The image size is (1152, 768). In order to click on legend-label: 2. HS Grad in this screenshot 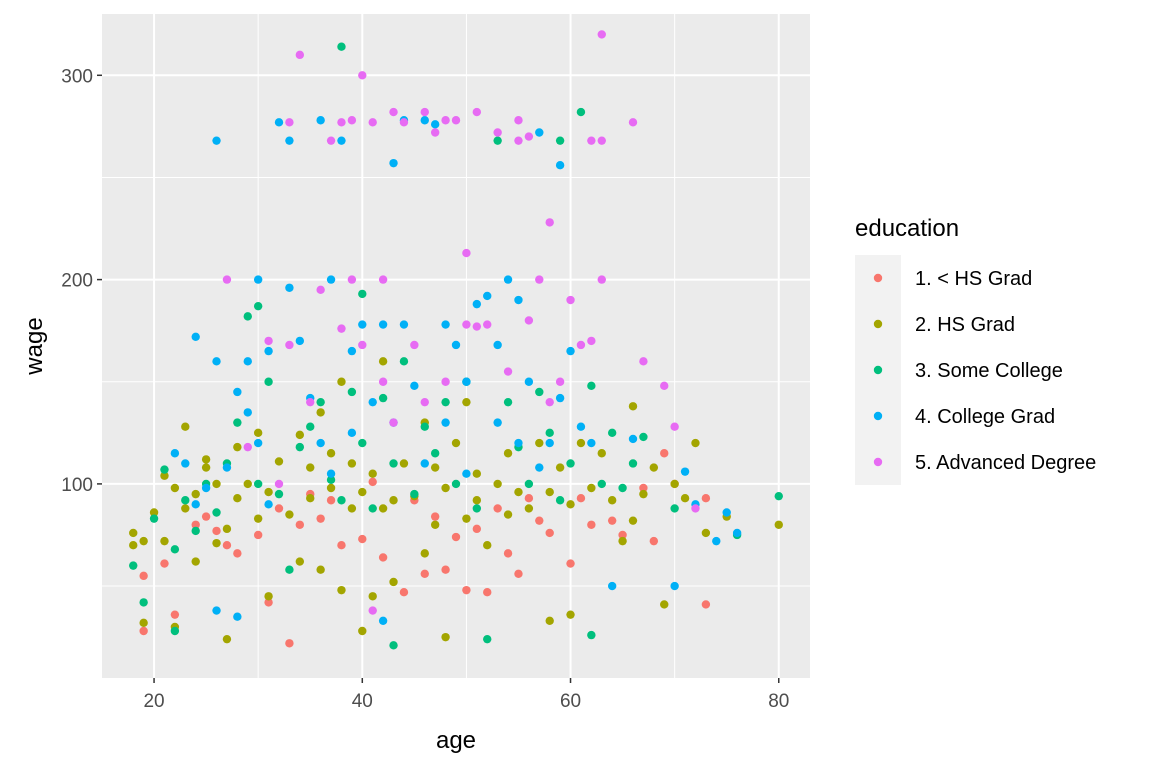, I will do `click(965, 325)`.